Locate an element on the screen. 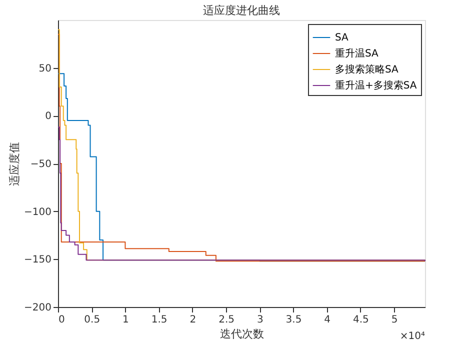  y-tick-label: −100 is located at coordinates (38, 212).